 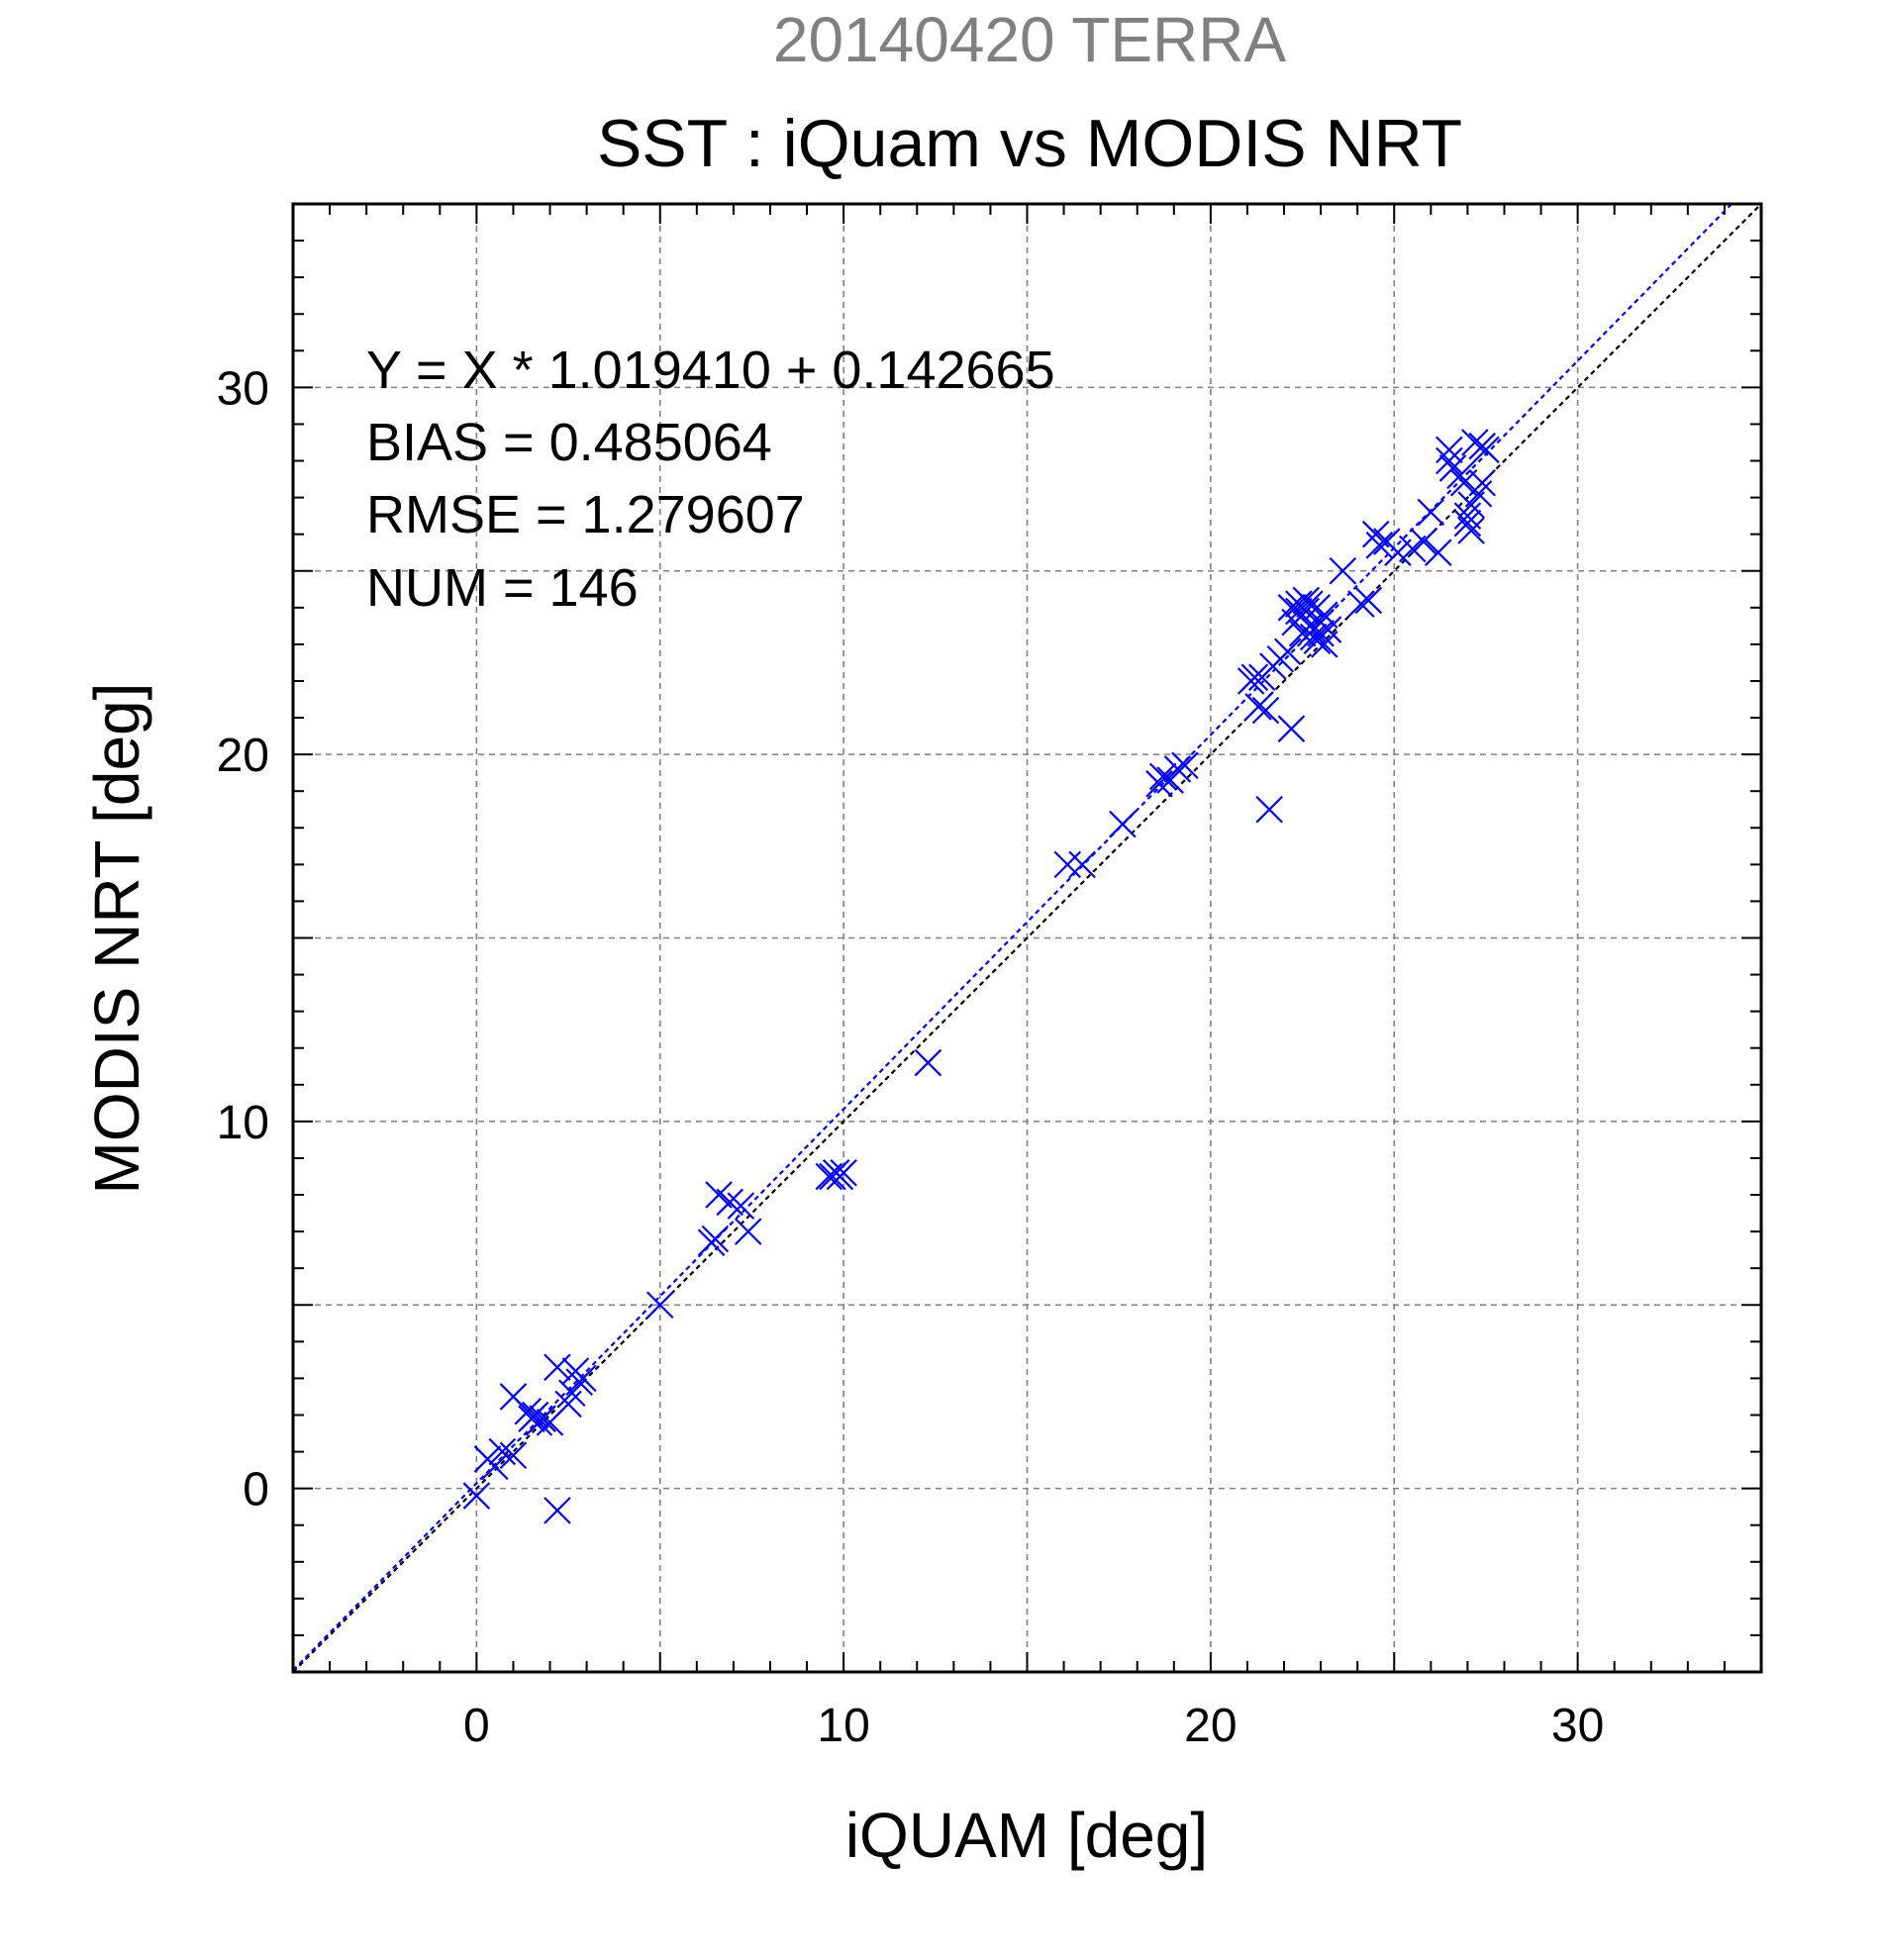 What do you see at coordinates (1026, 1835) in the screenshot?
I see `x-axis-label: iQUAM [deg]` at bounding box center [1026, 1835].